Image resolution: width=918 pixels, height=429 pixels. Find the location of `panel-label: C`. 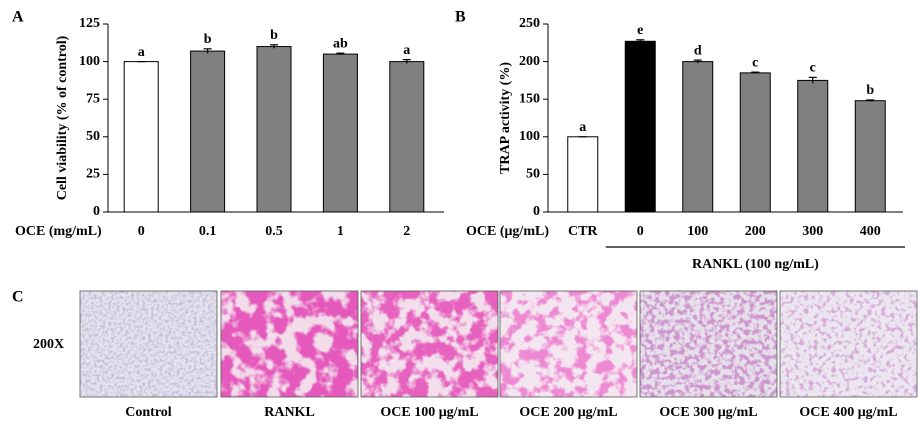

panel-label: C is located at coordinates (18, 297).